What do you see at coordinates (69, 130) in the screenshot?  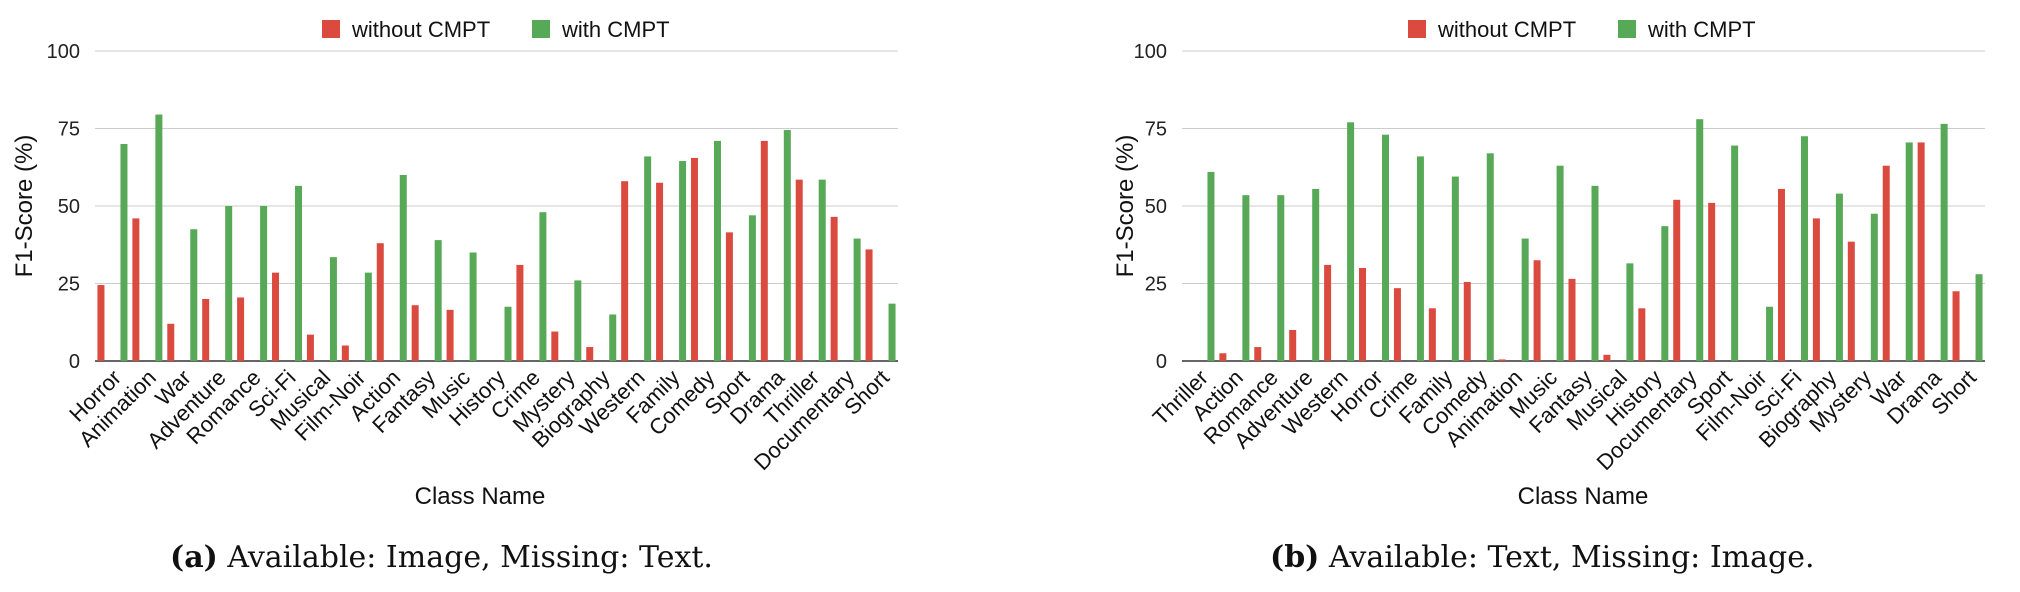 I see `y-tick-label: 75` at bounding box center [69, 130].